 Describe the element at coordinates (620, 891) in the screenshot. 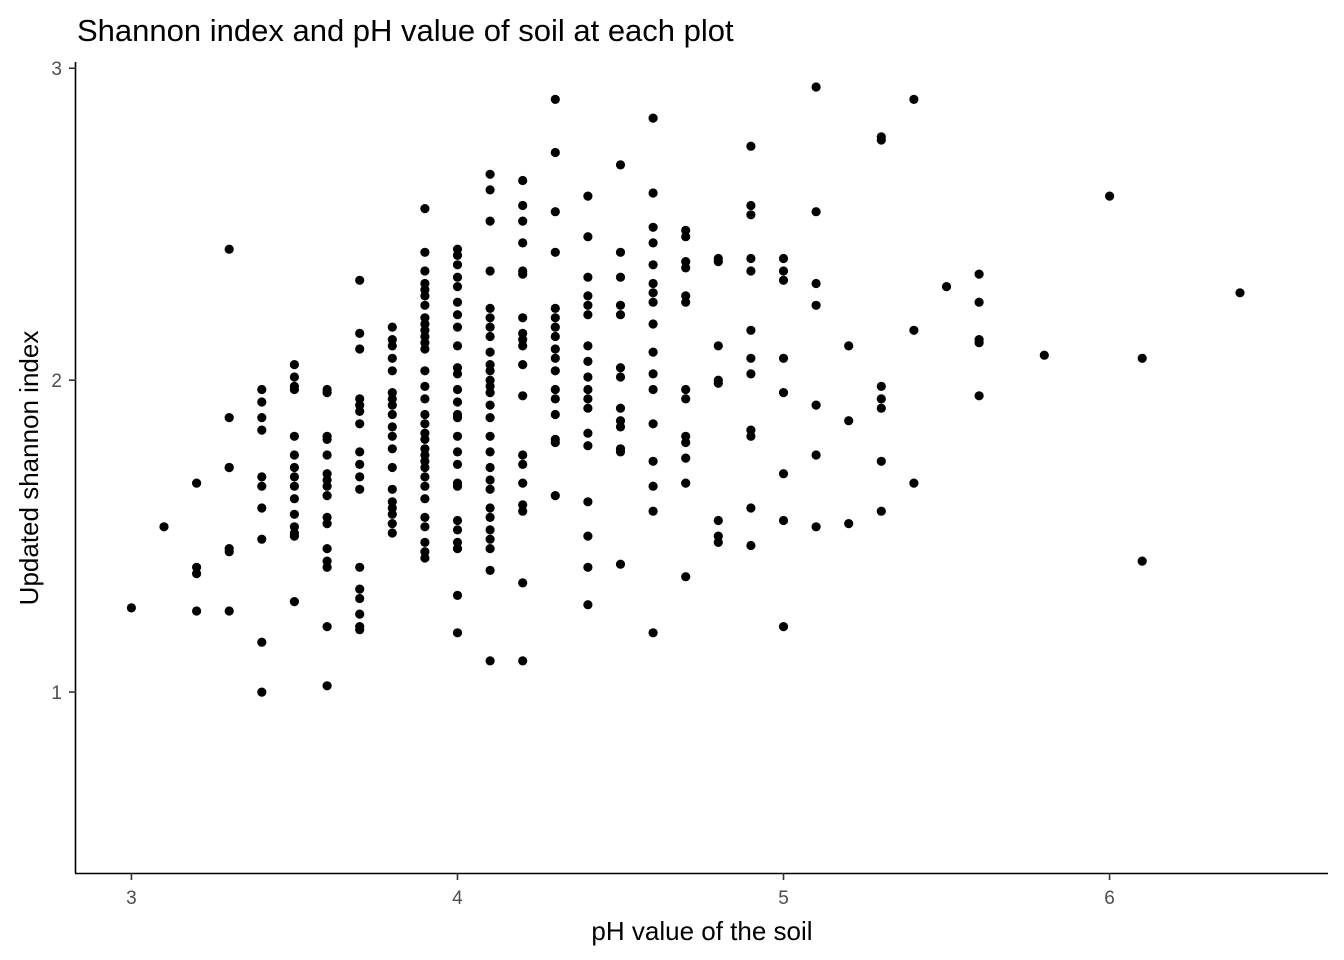

I see `x-axis-ticks: 3 4 5 6` at that location.